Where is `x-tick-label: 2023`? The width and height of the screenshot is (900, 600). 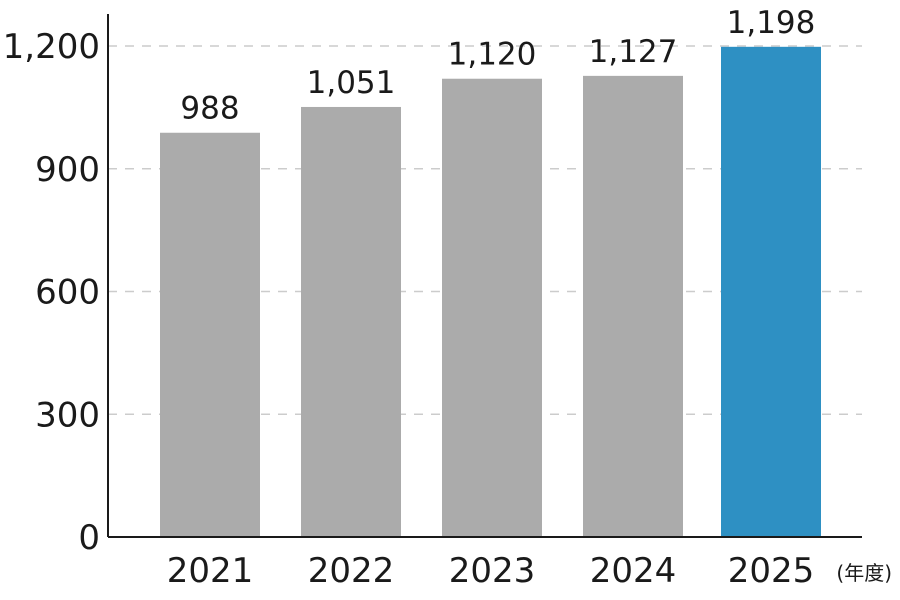
x-tick-label: 2023 is located at coordinates (492, 571).